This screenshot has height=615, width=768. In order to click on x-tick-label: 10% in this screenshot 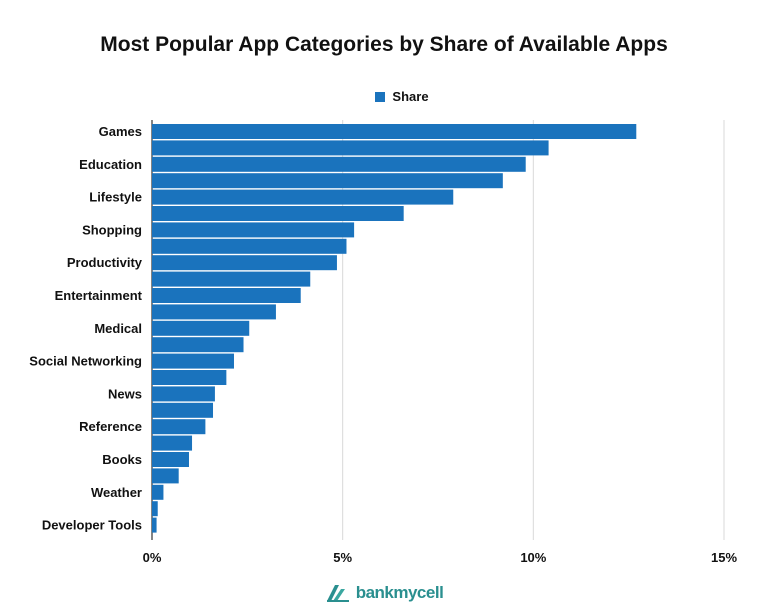, I will do `click(533, 557)`.